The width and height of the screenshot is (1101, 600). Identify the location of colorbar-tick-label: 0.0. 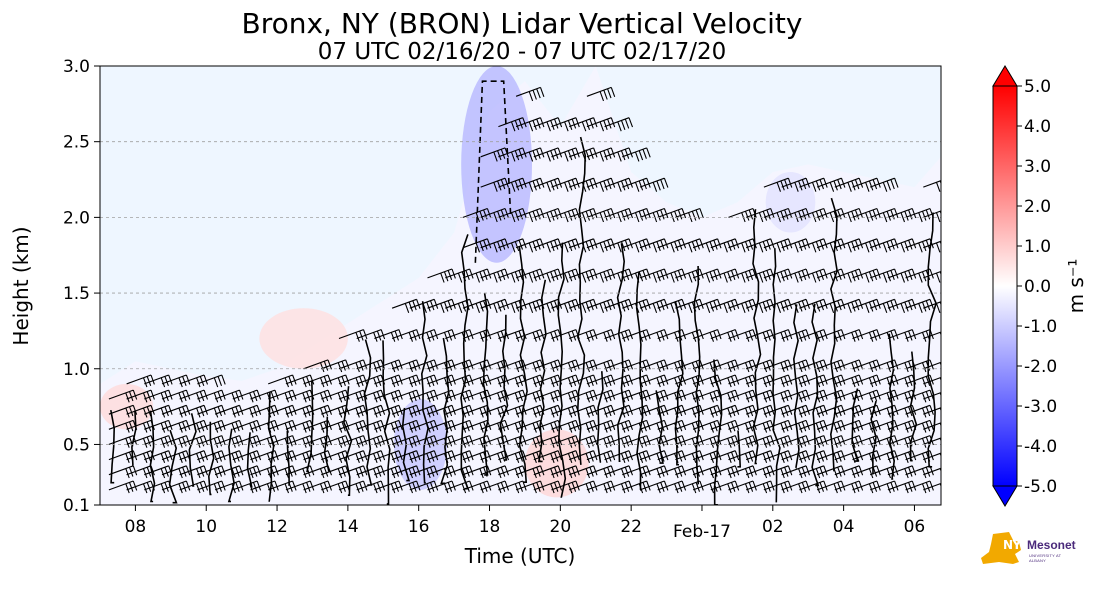
(1037, 287).